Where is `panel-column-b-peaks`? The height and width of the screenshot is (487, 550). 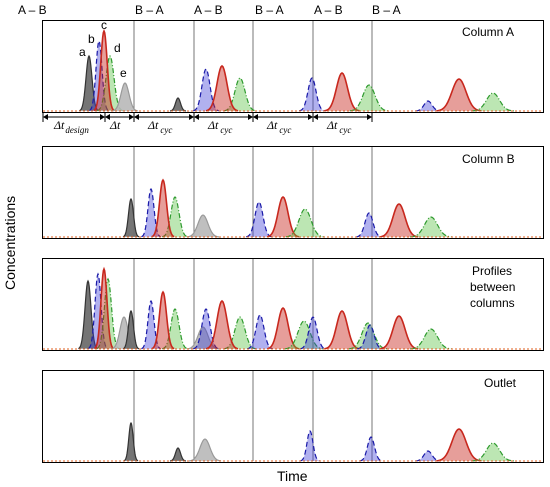 panel-column-b-peaks is located at coordinates (287, 208).